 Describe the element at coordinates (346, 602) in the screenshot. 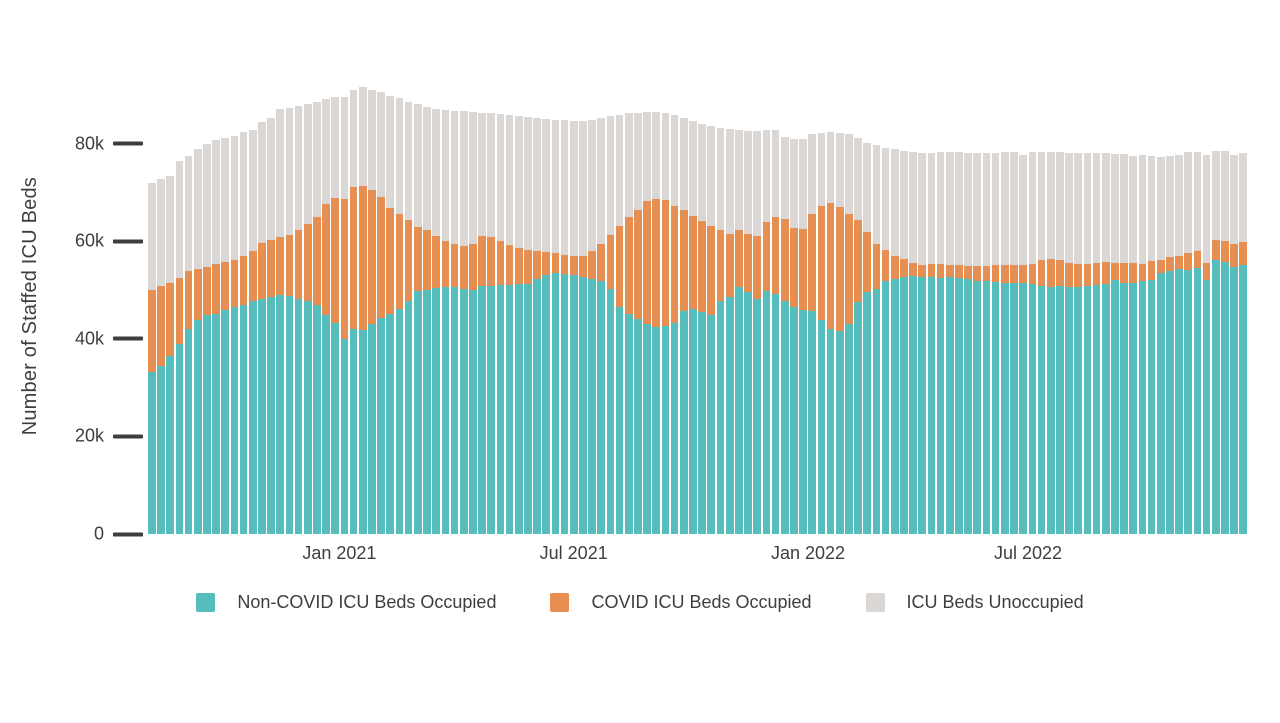

I see `legend-item: Non-COVID ICU Beds Occupied` at that location.